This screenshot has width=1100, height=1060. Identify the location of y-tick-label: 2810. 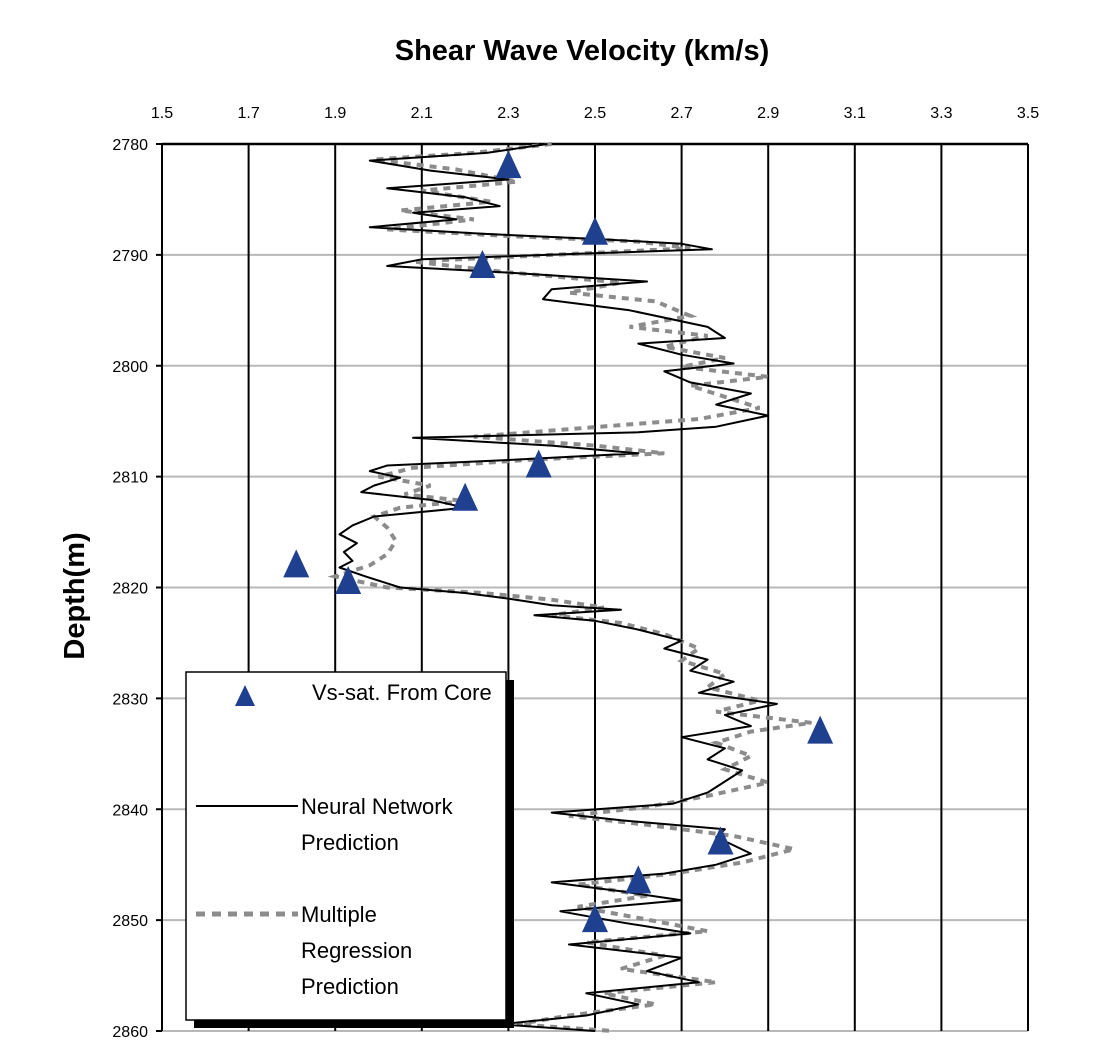
(130, 478).